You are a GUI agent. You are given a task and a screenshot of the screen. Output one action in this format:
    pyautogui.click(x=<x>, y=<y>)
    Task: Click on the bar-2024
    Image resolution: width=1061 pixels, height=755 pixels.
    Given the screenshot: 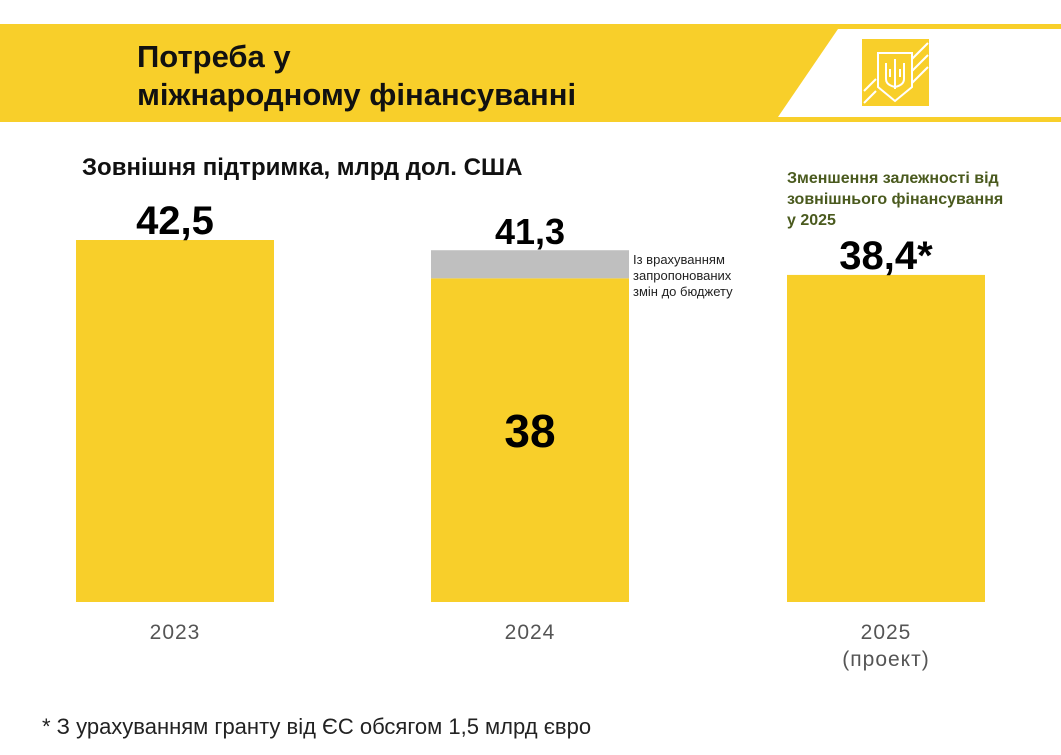 What is the action you would take?
    pyautogui.click(x=530, y=440)
    